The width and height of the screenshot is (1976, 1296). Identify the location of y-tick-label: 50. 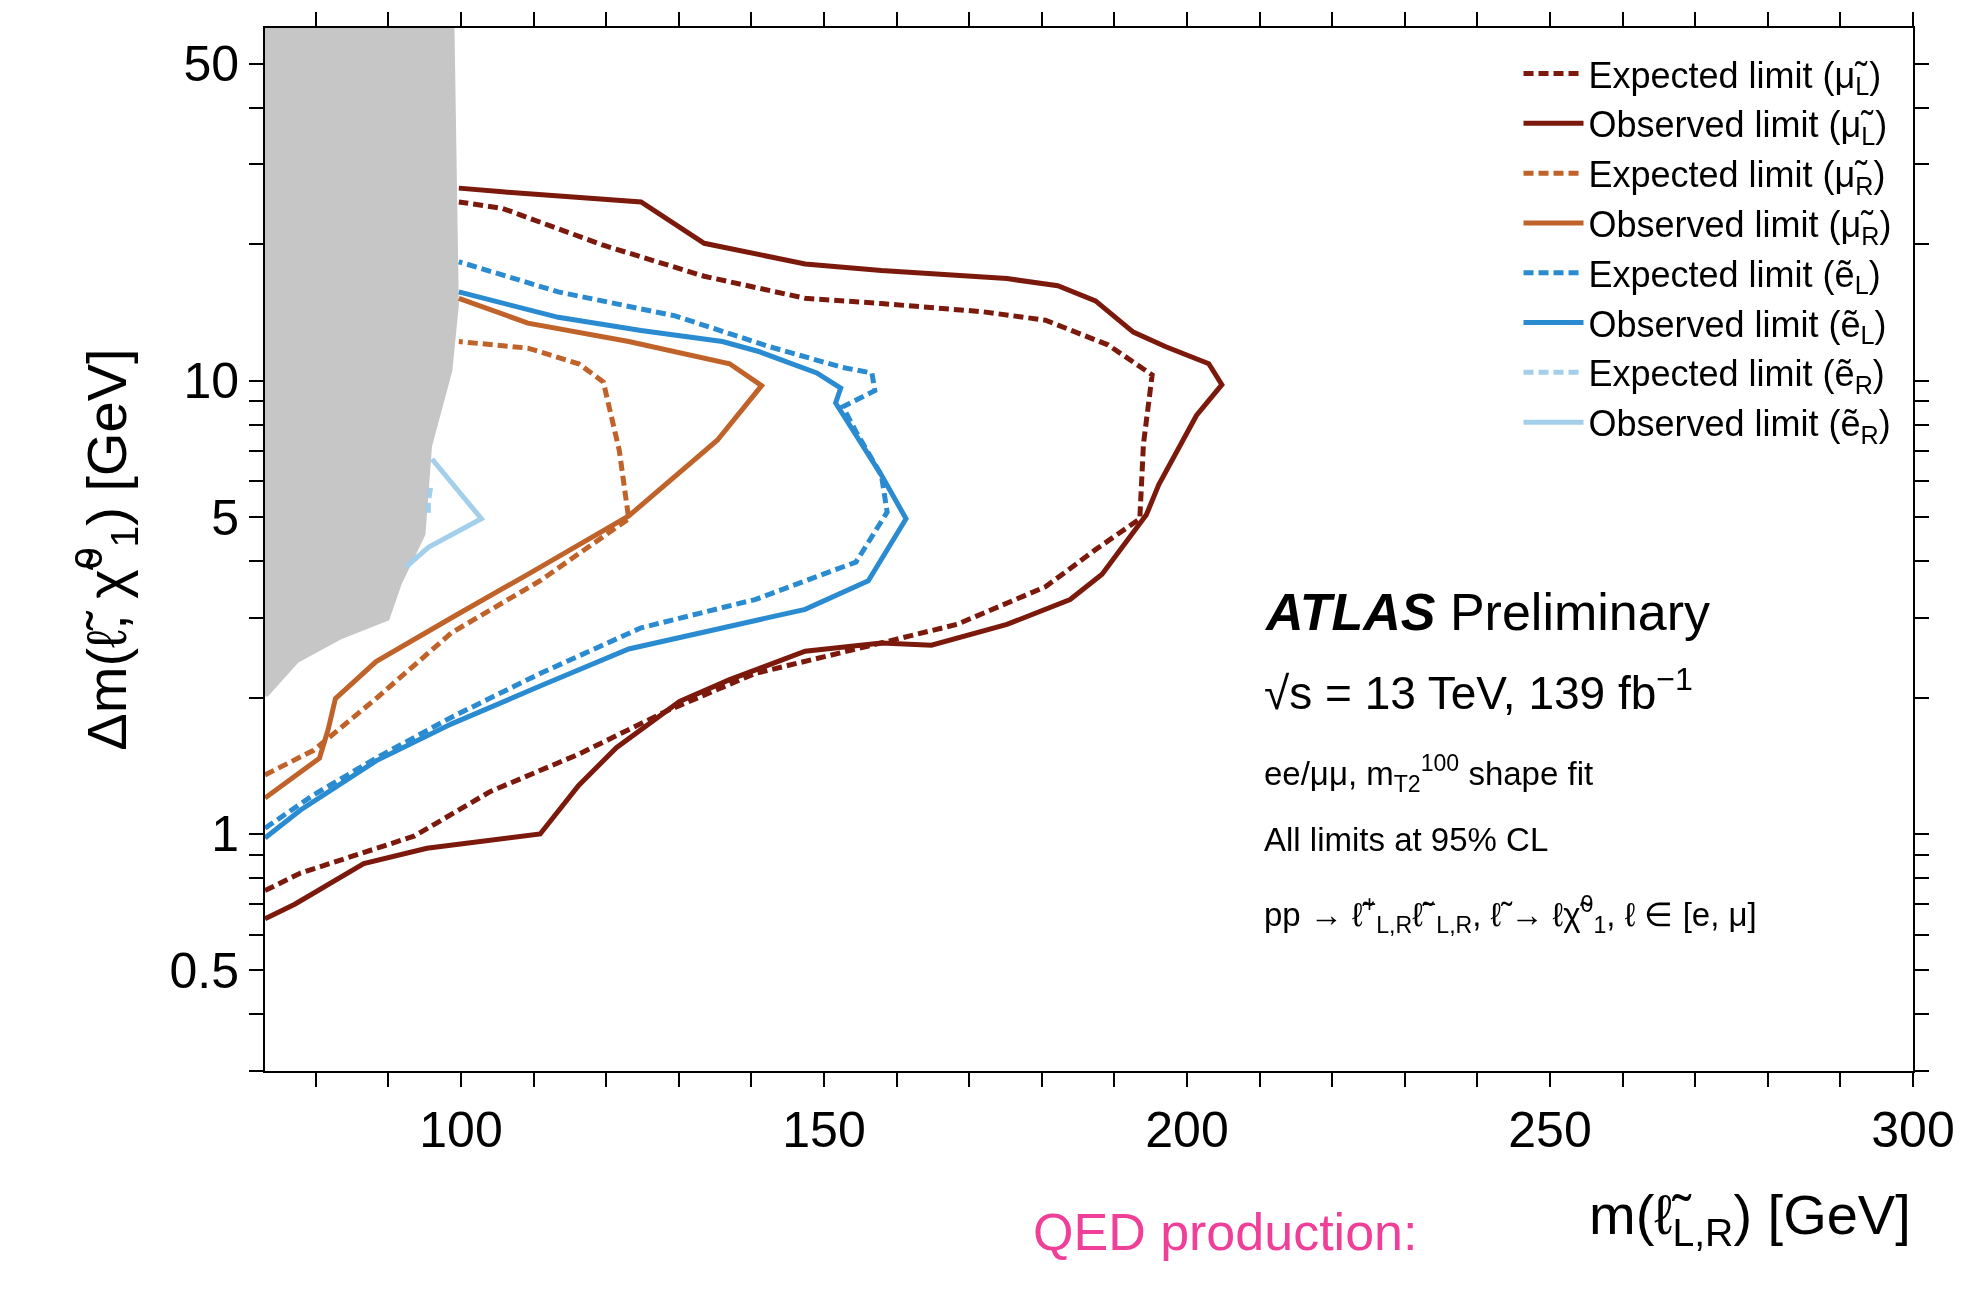
(211, 64).